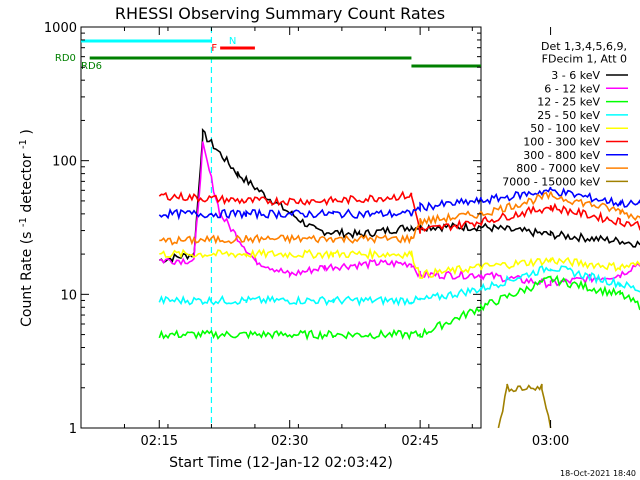 The height and width of the screenshot is (480, 640). I want to click on y-axis-label-sup1: -1, so click(23, 222).